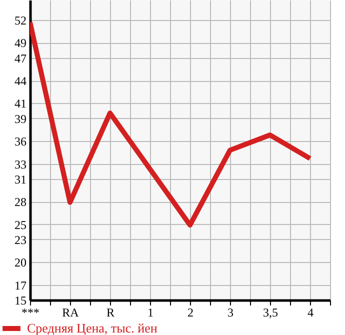 The width and height of the screenshot is (345, 335). Describe the element at coordinates (20, 43) in the screenshot. I see `y-tick-label: 49` at that location.